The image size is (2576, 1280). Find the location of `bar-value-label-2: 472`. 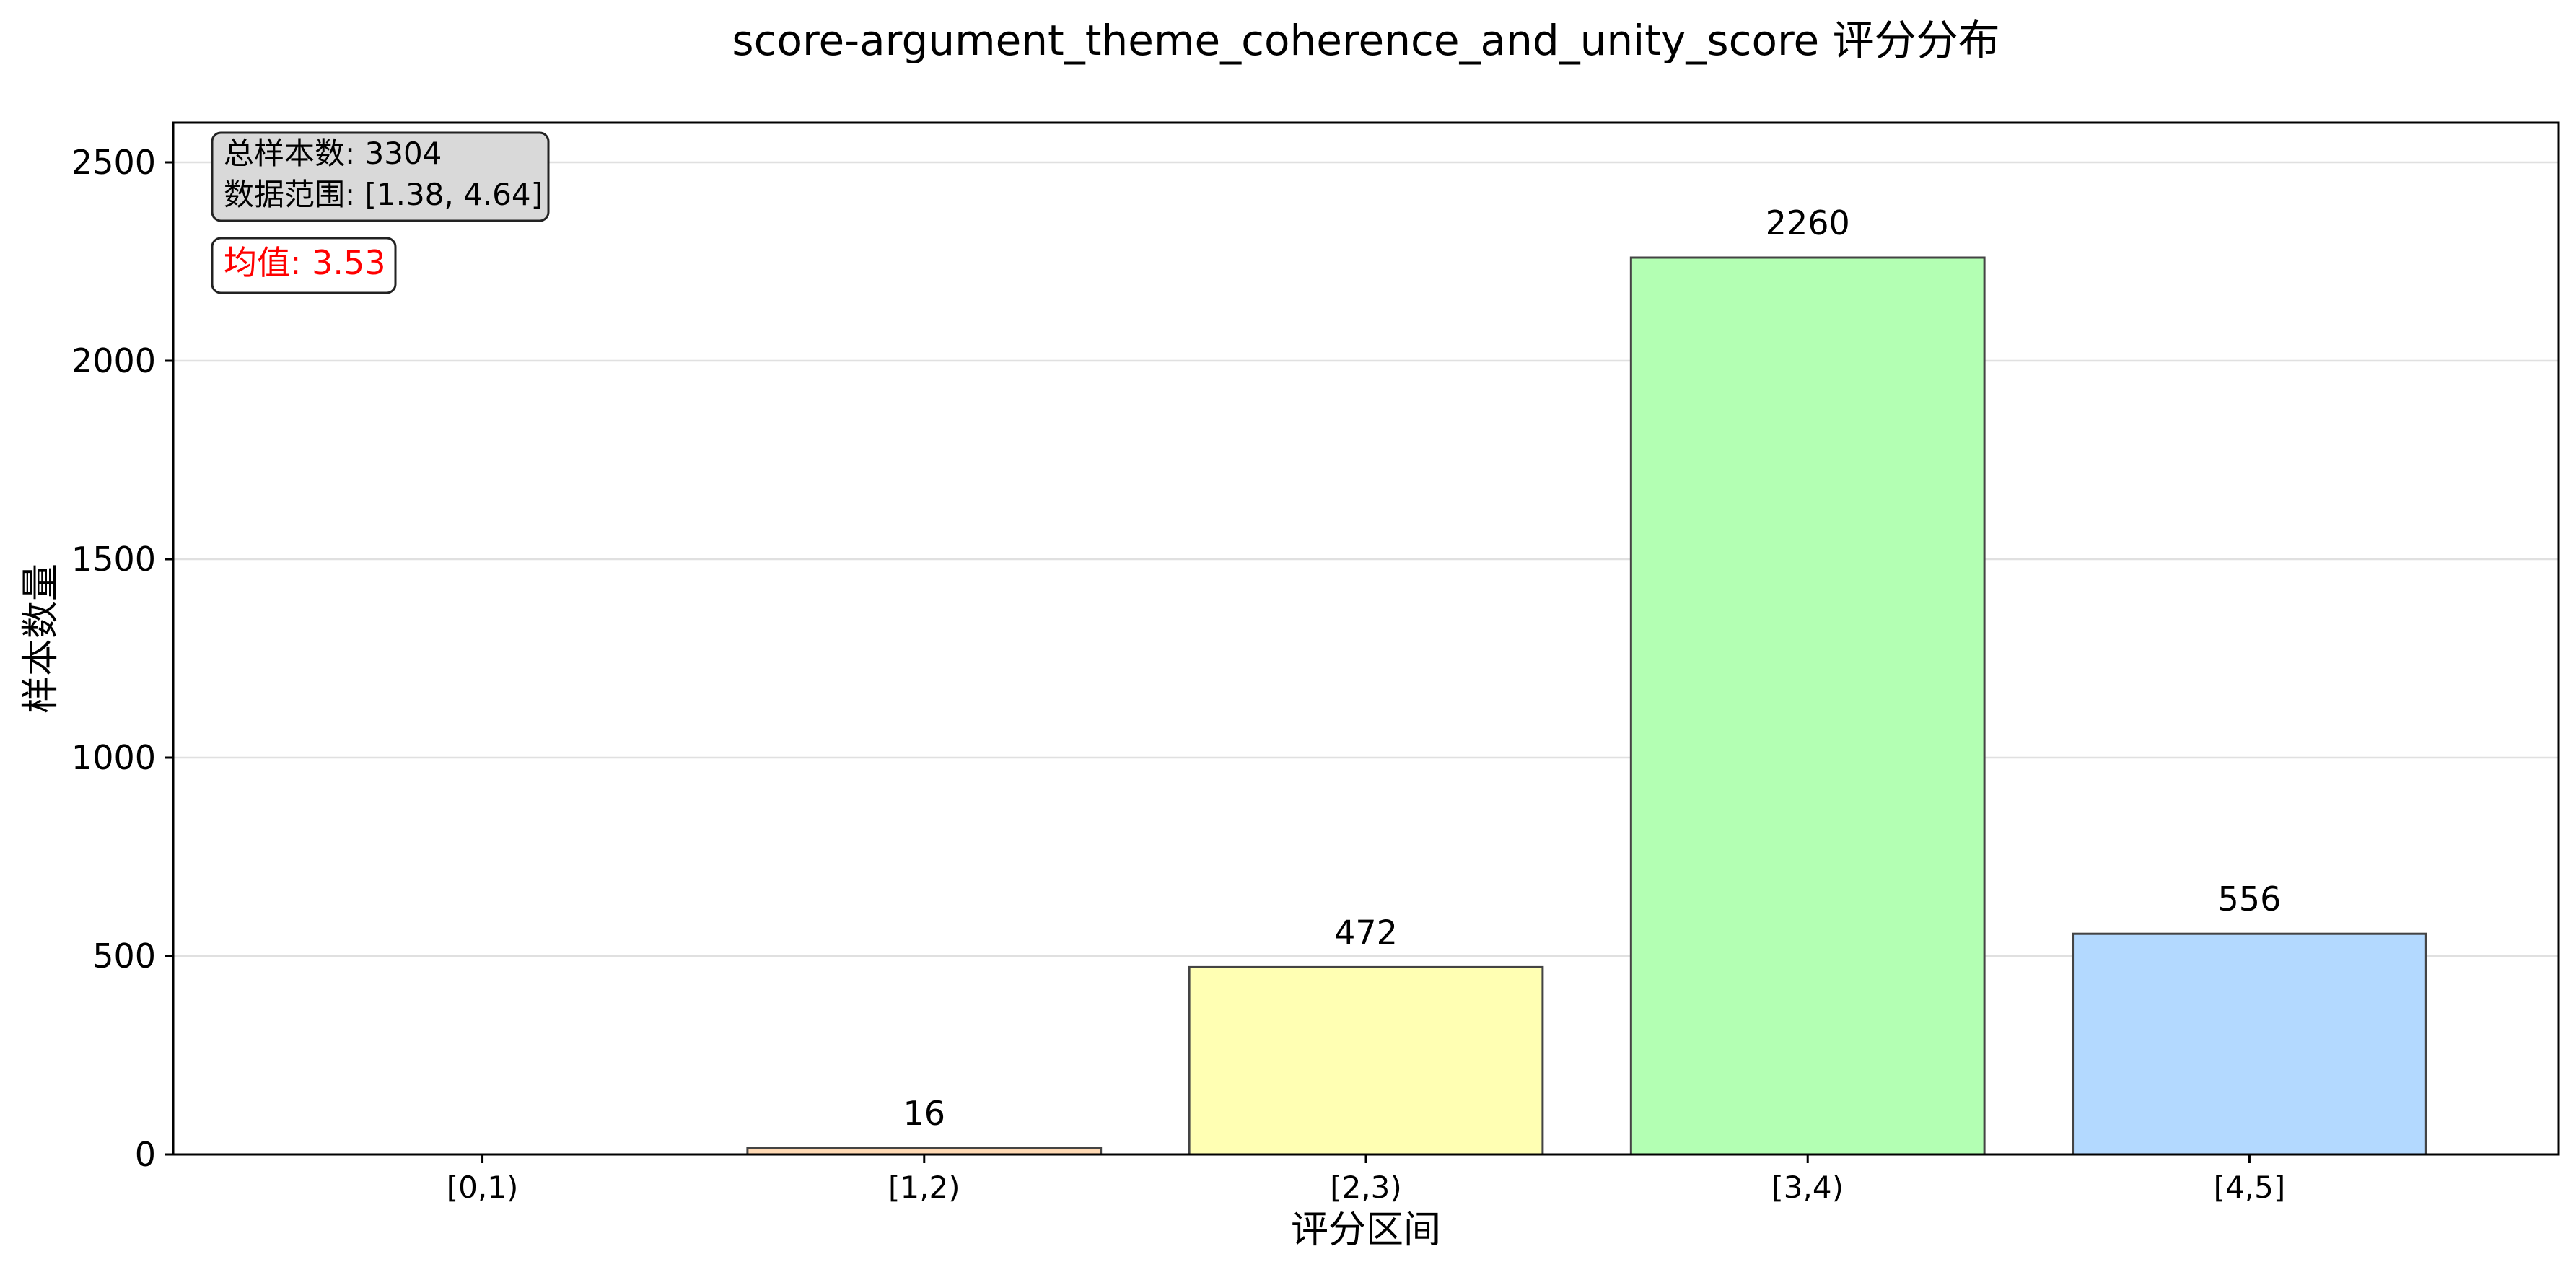

bar-value-label-2: 472 is located at coordinates (1366, 932).